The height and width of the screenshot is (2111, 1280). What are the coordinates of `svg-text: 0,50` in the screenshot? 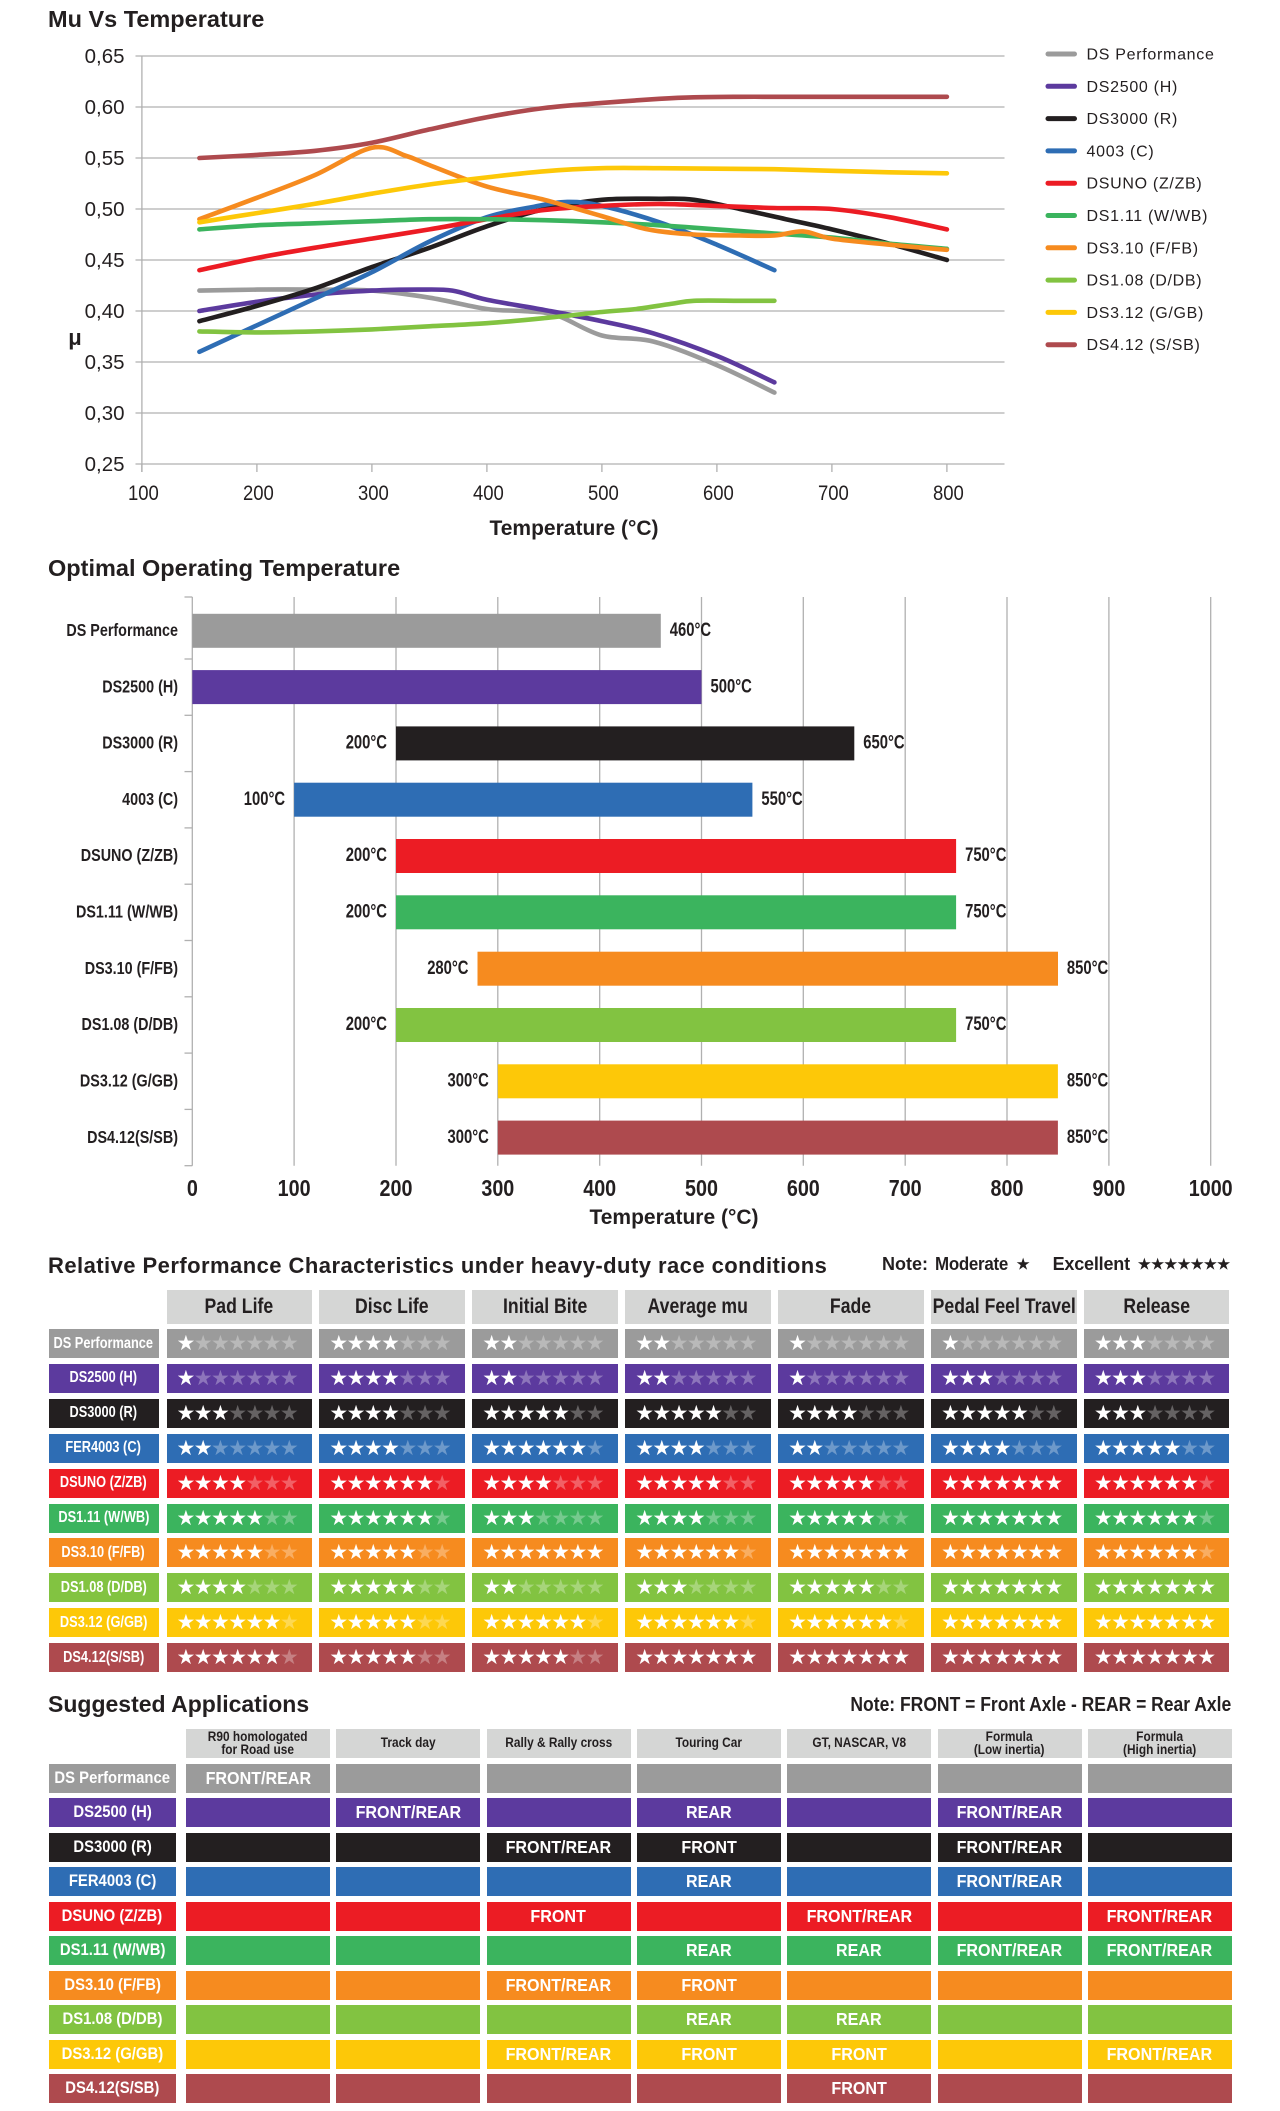 It's located at (105, 209).